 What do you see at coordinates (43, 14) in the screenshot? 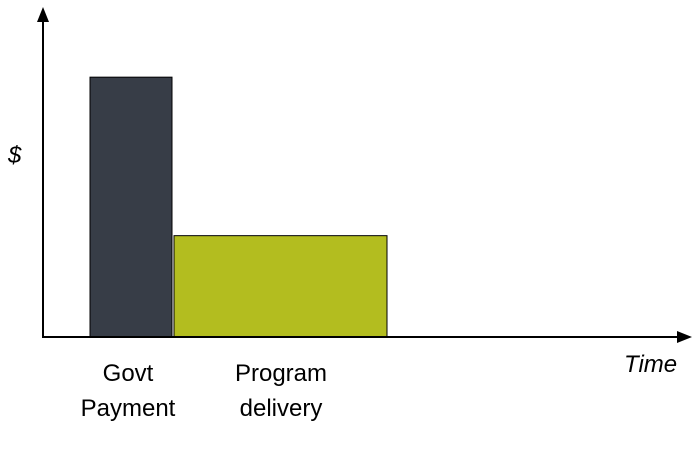
I see `y-axis-arrowhead` at bounding box center [43, 14].